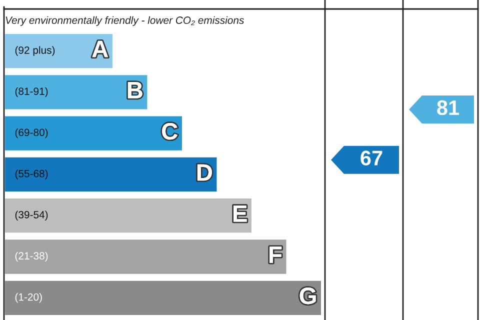  What do you see at coordinates (240, 213) in the screenshot?
I see `y-tick-label: E` at bounding box center [240, 213].